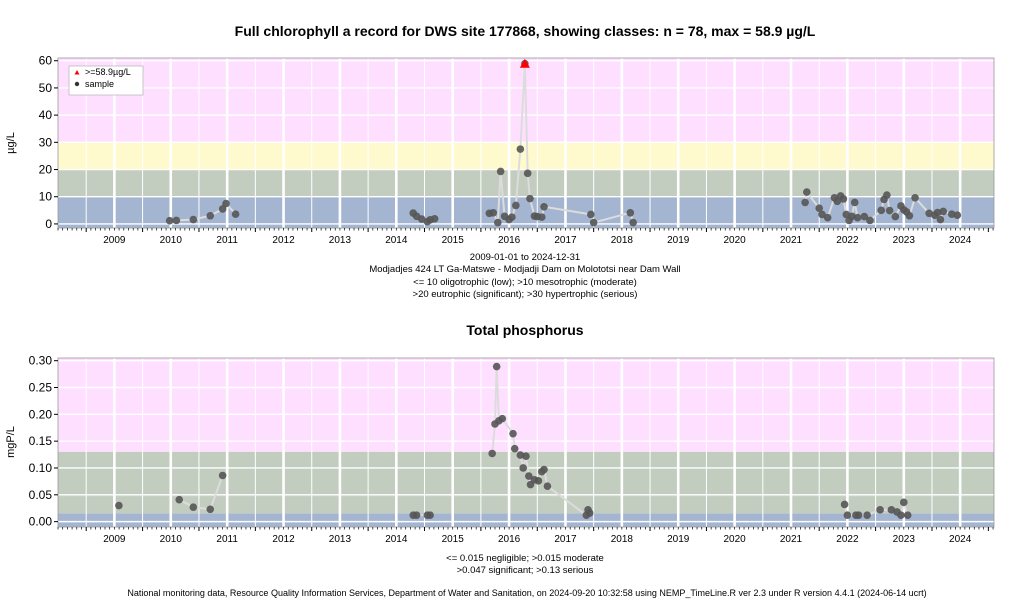 The width and height of the screenshot is (1024, 600). I want to click on tp-xtick-label-11: 2020, so click(735, 539).